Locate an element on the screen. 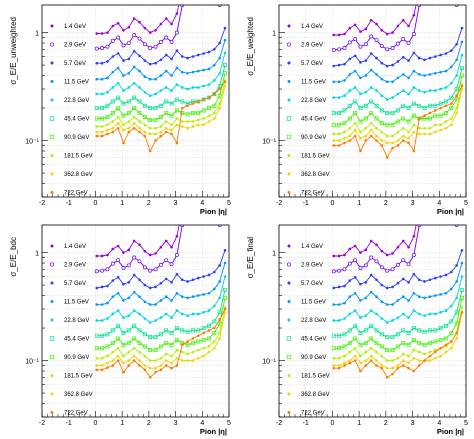 Image resolution: width=474 pixels, height=439 pixels. series-line-45-4-GeV is located at coordinates (398, 313).